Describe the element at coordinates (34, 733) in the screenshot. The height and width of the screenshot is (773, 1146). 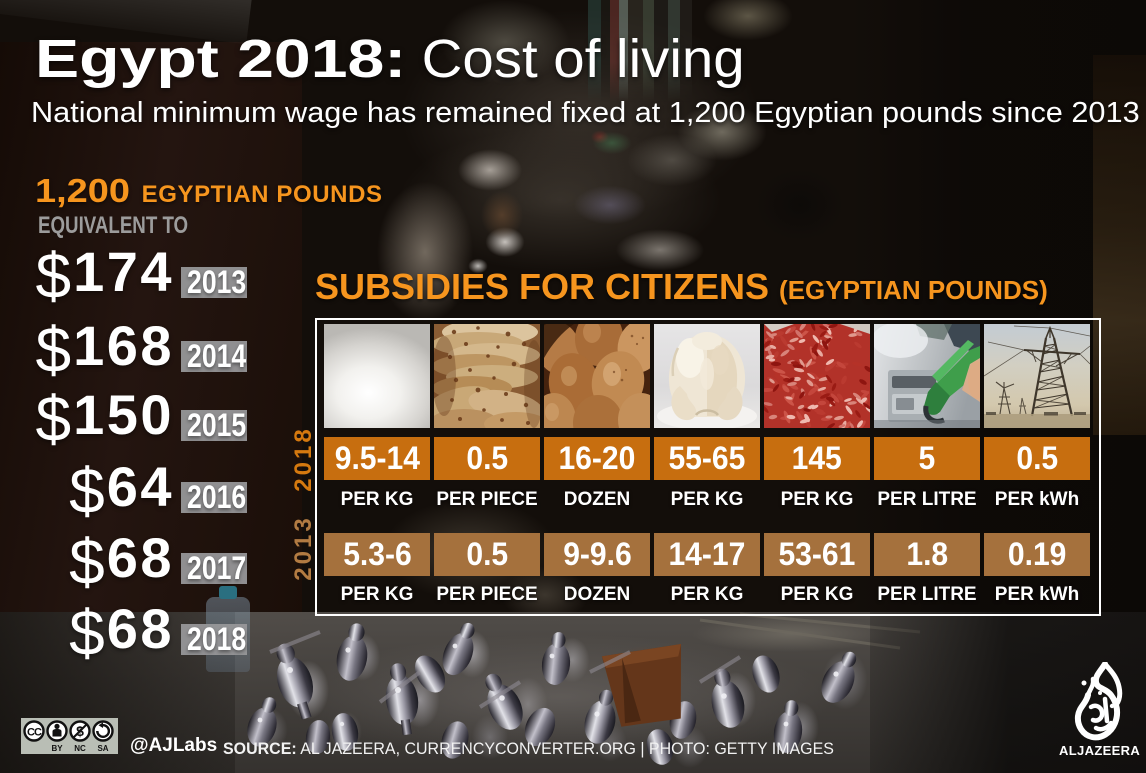
I see `svg-text: CC` at that location.